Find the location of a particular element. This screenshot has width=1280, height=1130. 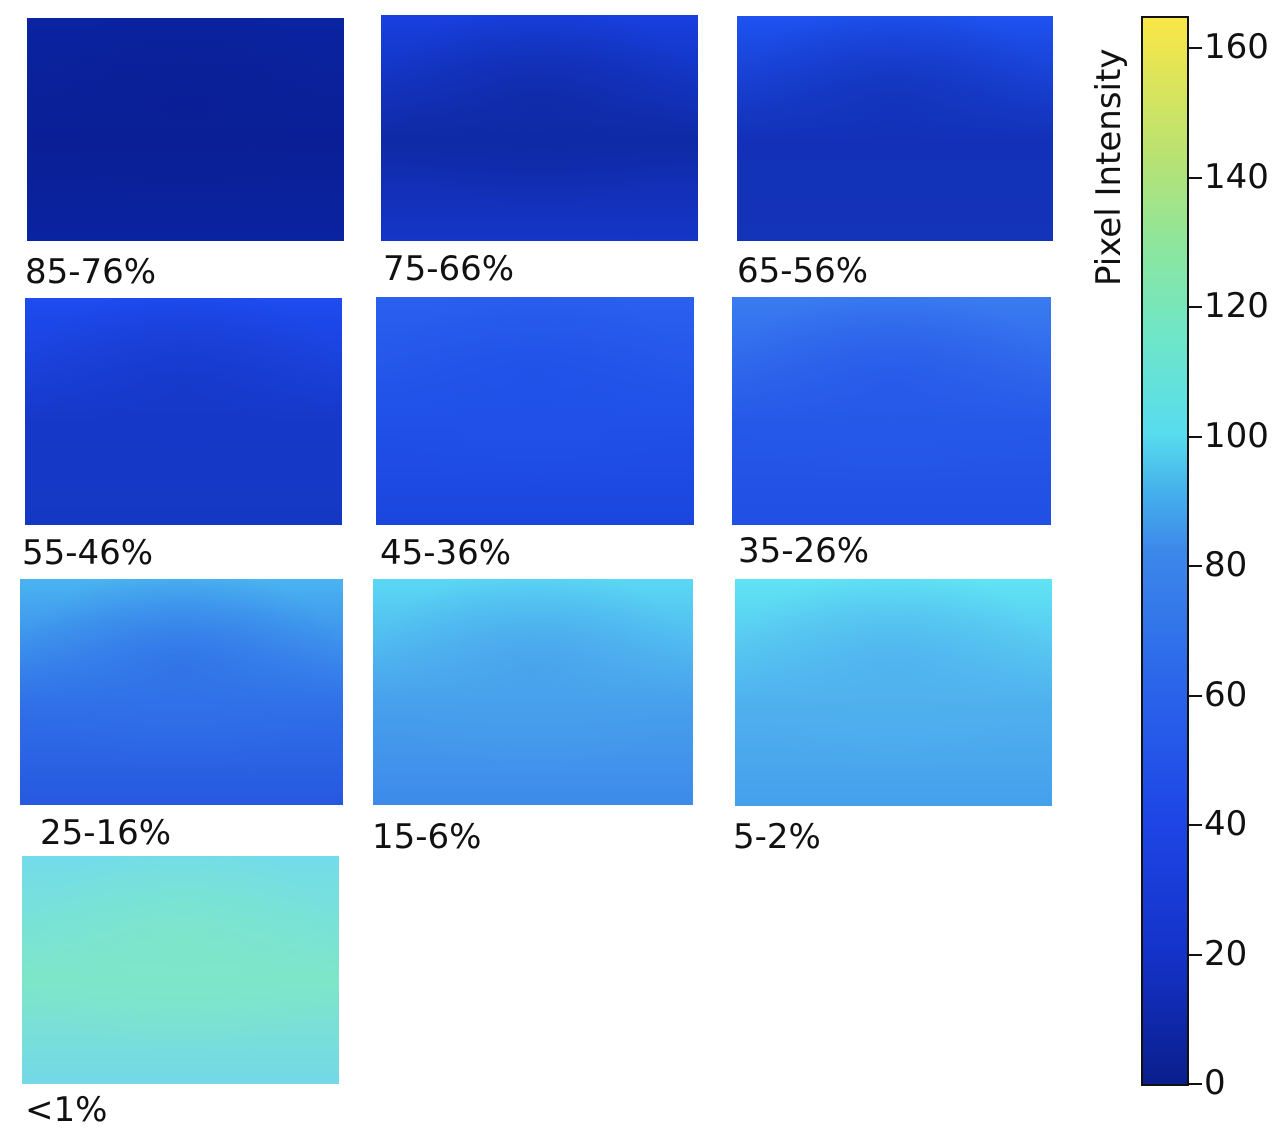

colorbar-tick-label: 80 is located at coordinates (1226, 565).